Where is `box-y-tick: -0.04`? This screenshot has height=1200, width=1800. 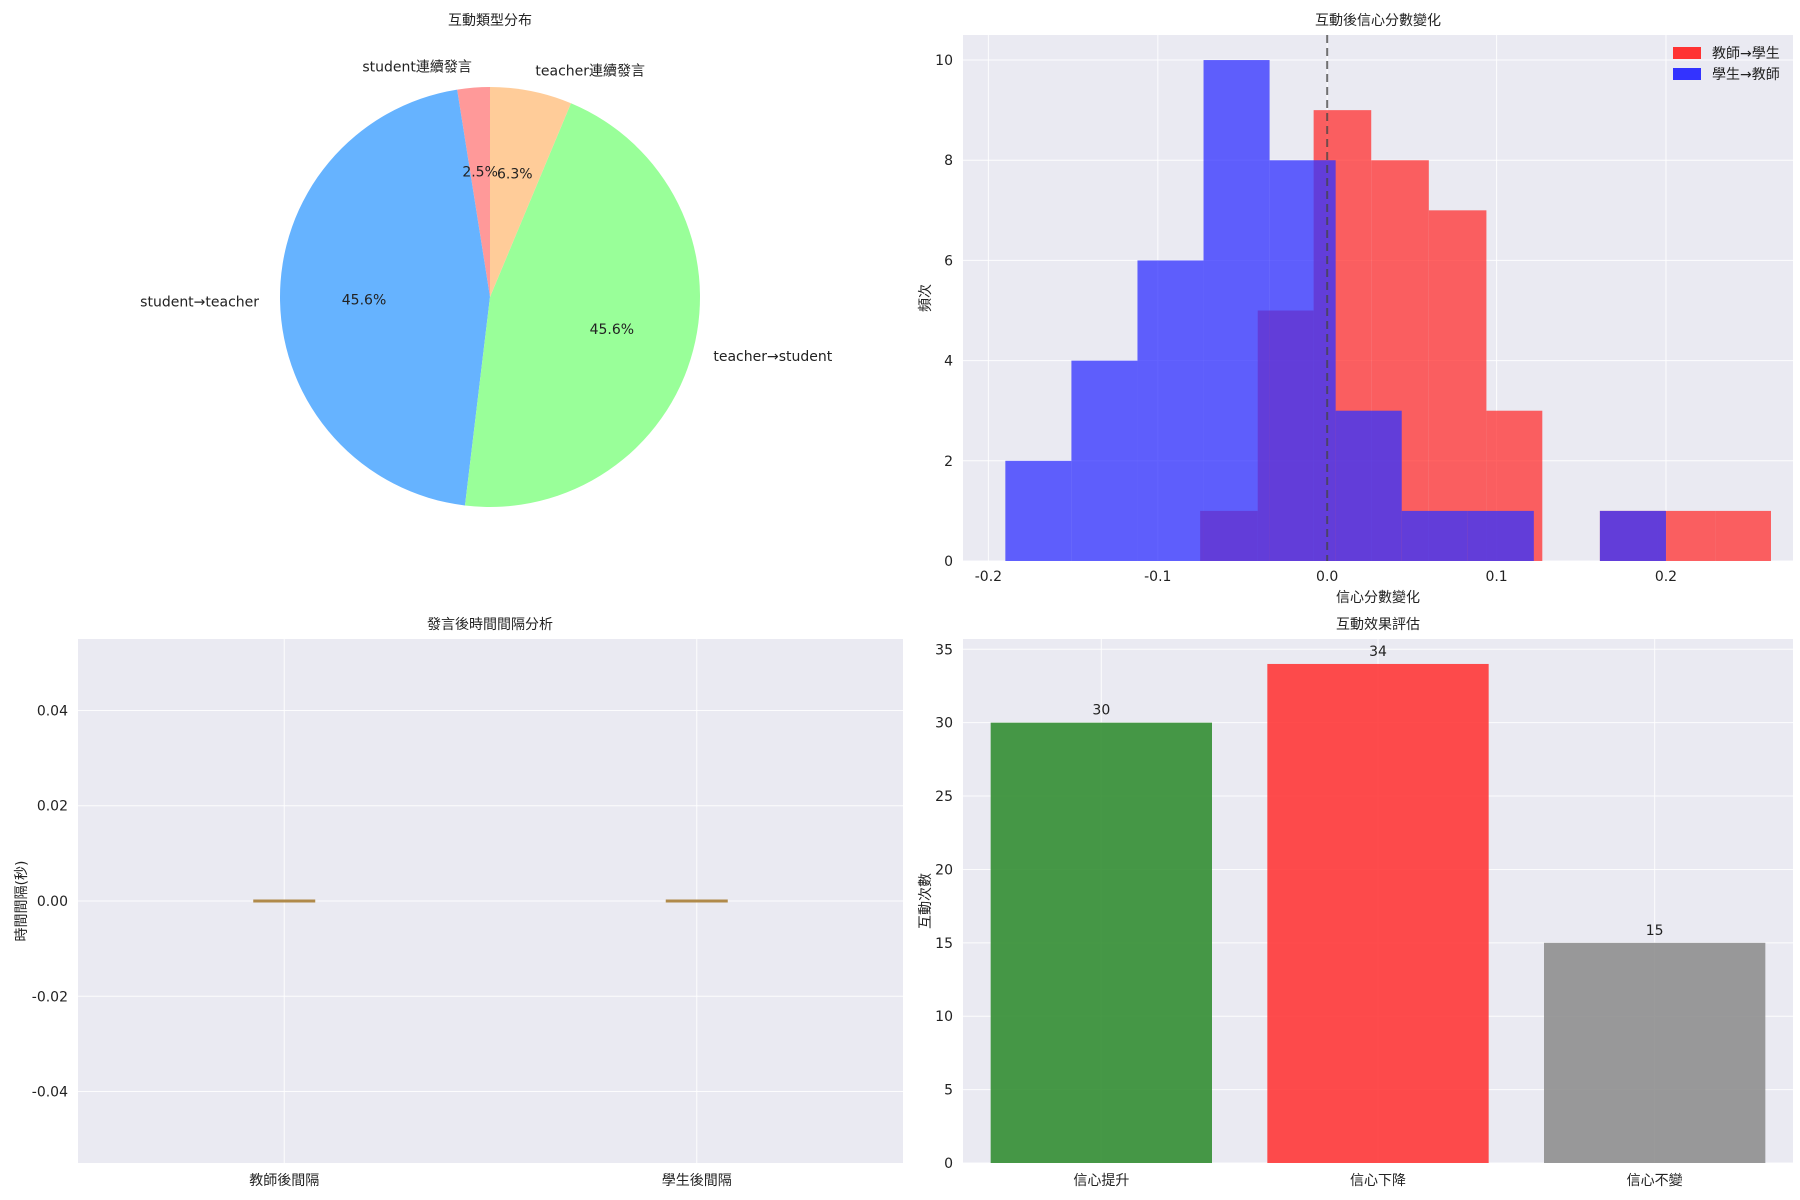 box-y-tick: -0.04 is located at coordinates (50, 1093).